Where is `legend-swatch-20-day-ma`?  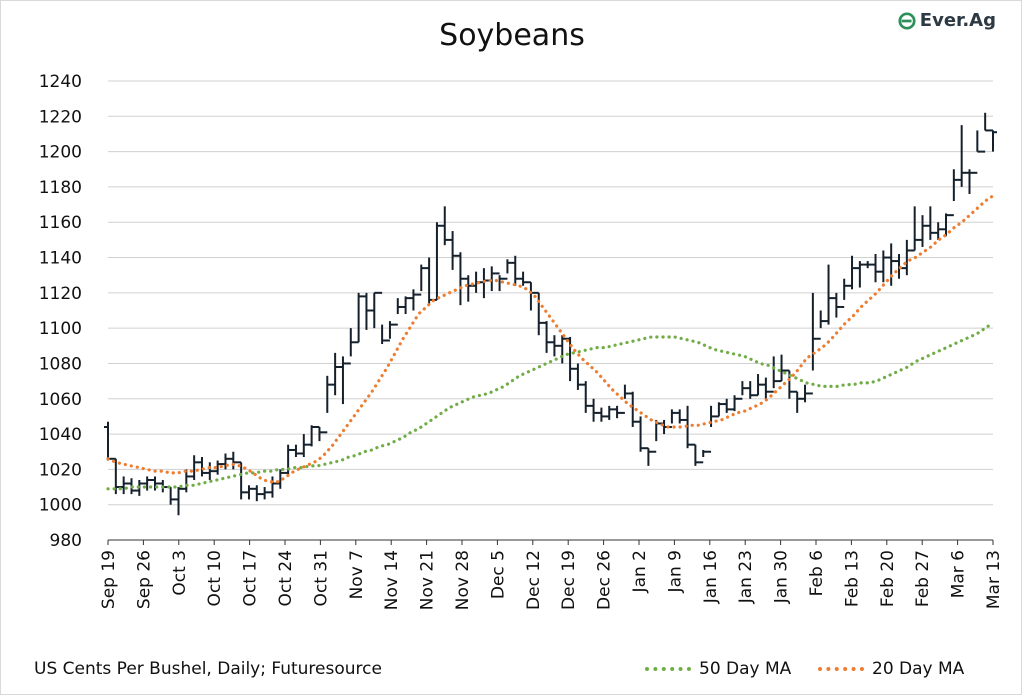 legend-swatch-20-day-ma is located at coordinates (841, 669).